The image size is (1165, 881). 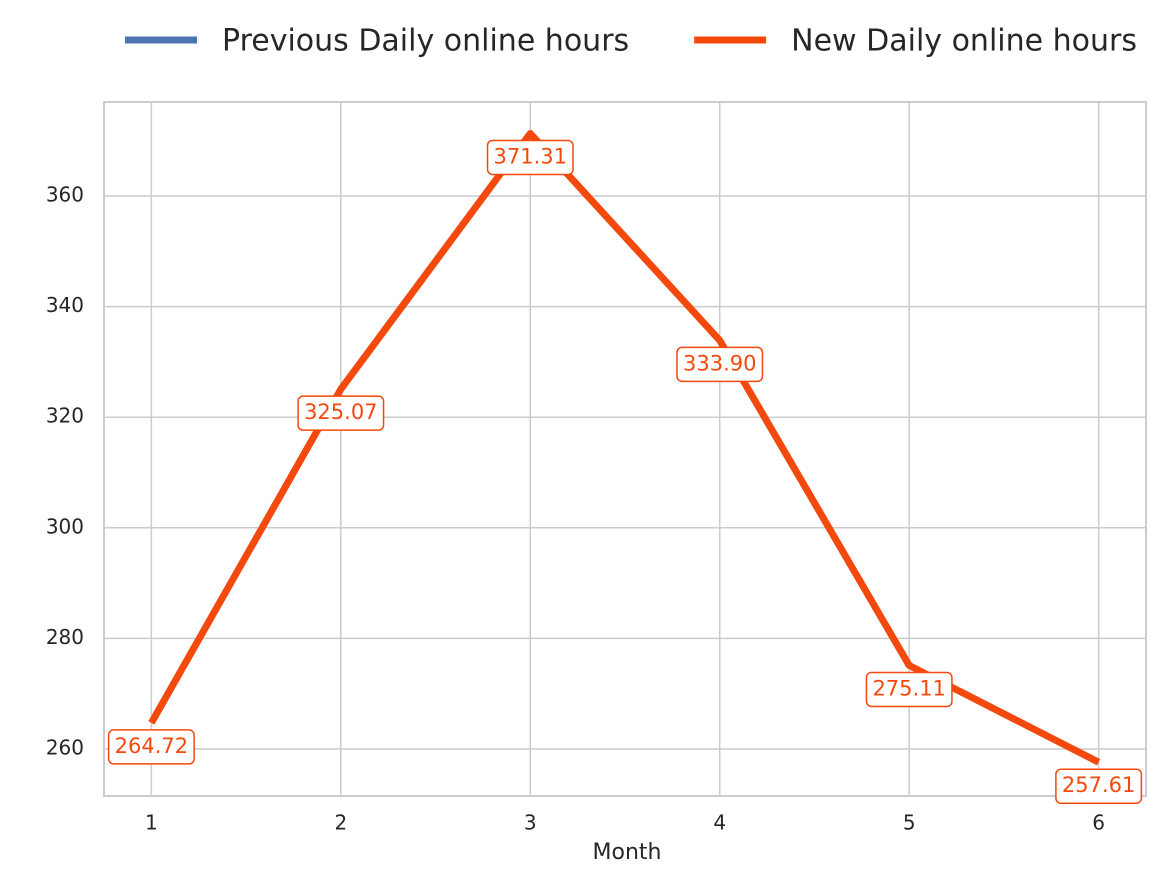 I want to click on y-tick-label: 320, so click(x=65, y=416).